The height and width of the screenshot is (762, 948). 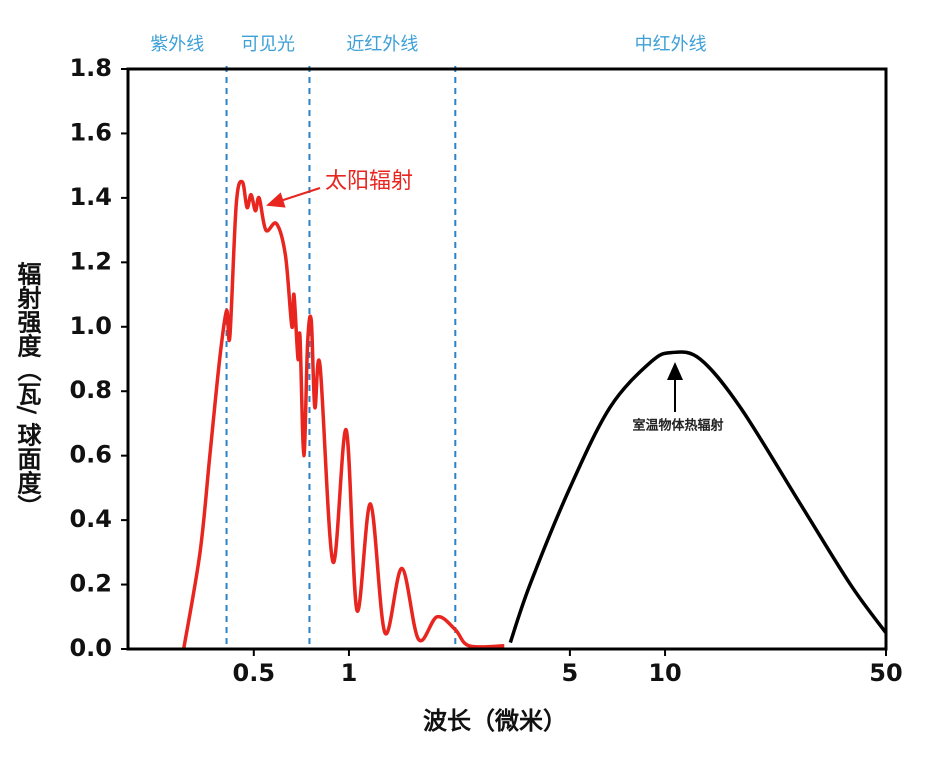 I want to click on y-tick-label: 1.4, so click(x=90, y=197).